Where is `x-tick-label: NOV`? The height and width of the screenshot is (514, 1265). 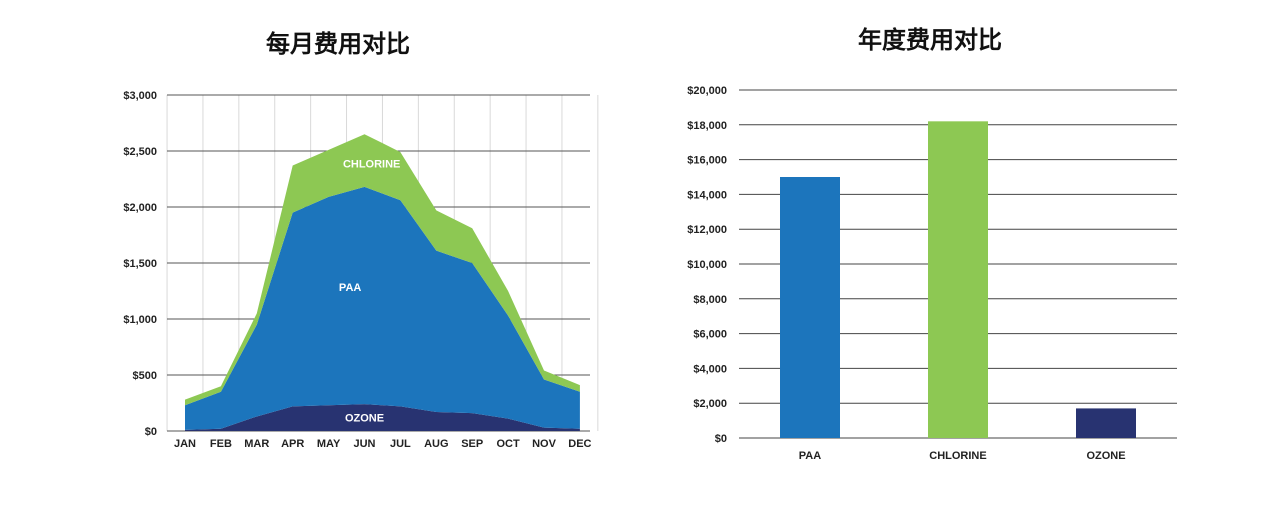
x-tick-label: NOV is located at coordinates (544, 444).